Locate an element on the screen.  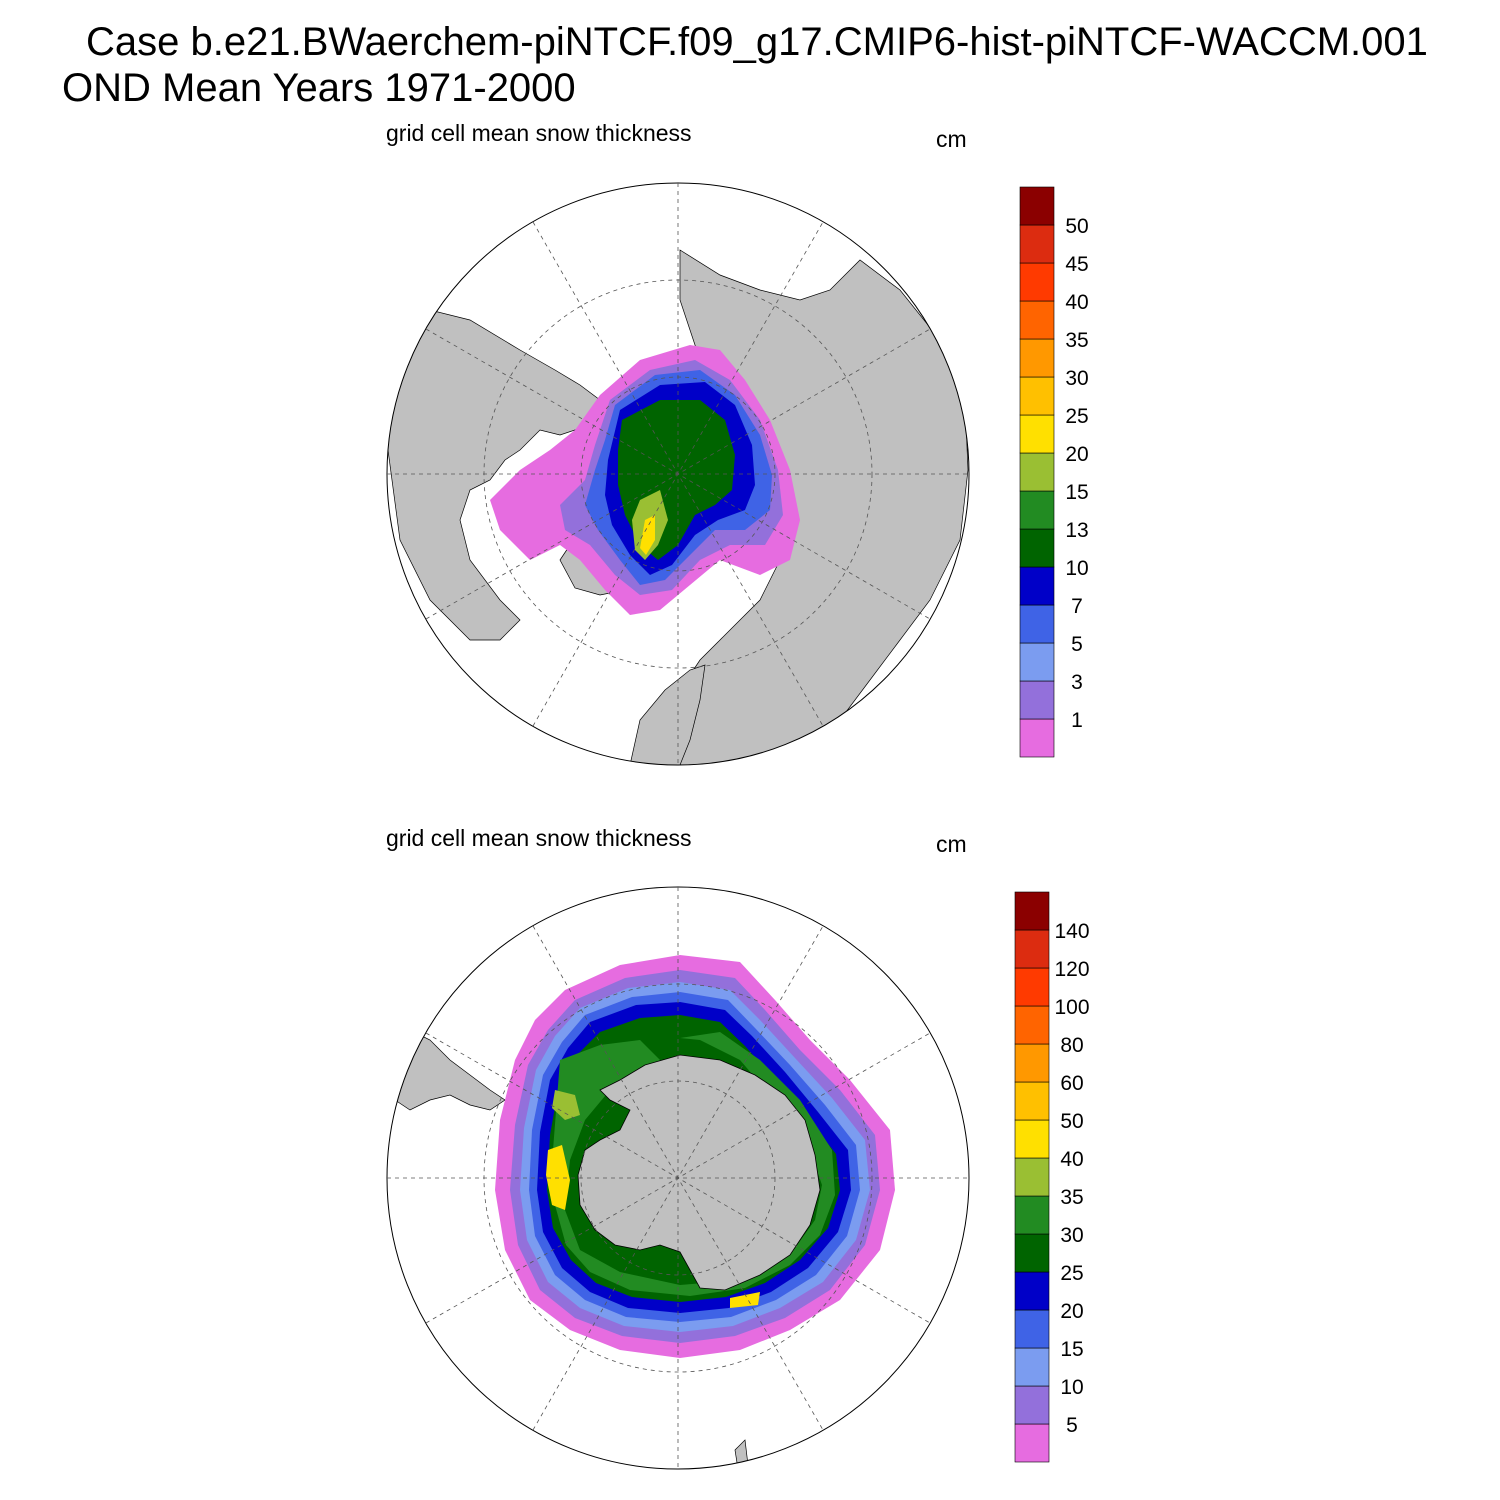
north-colorbar-tick-label: 25 is located at coordinates (1076, 416).